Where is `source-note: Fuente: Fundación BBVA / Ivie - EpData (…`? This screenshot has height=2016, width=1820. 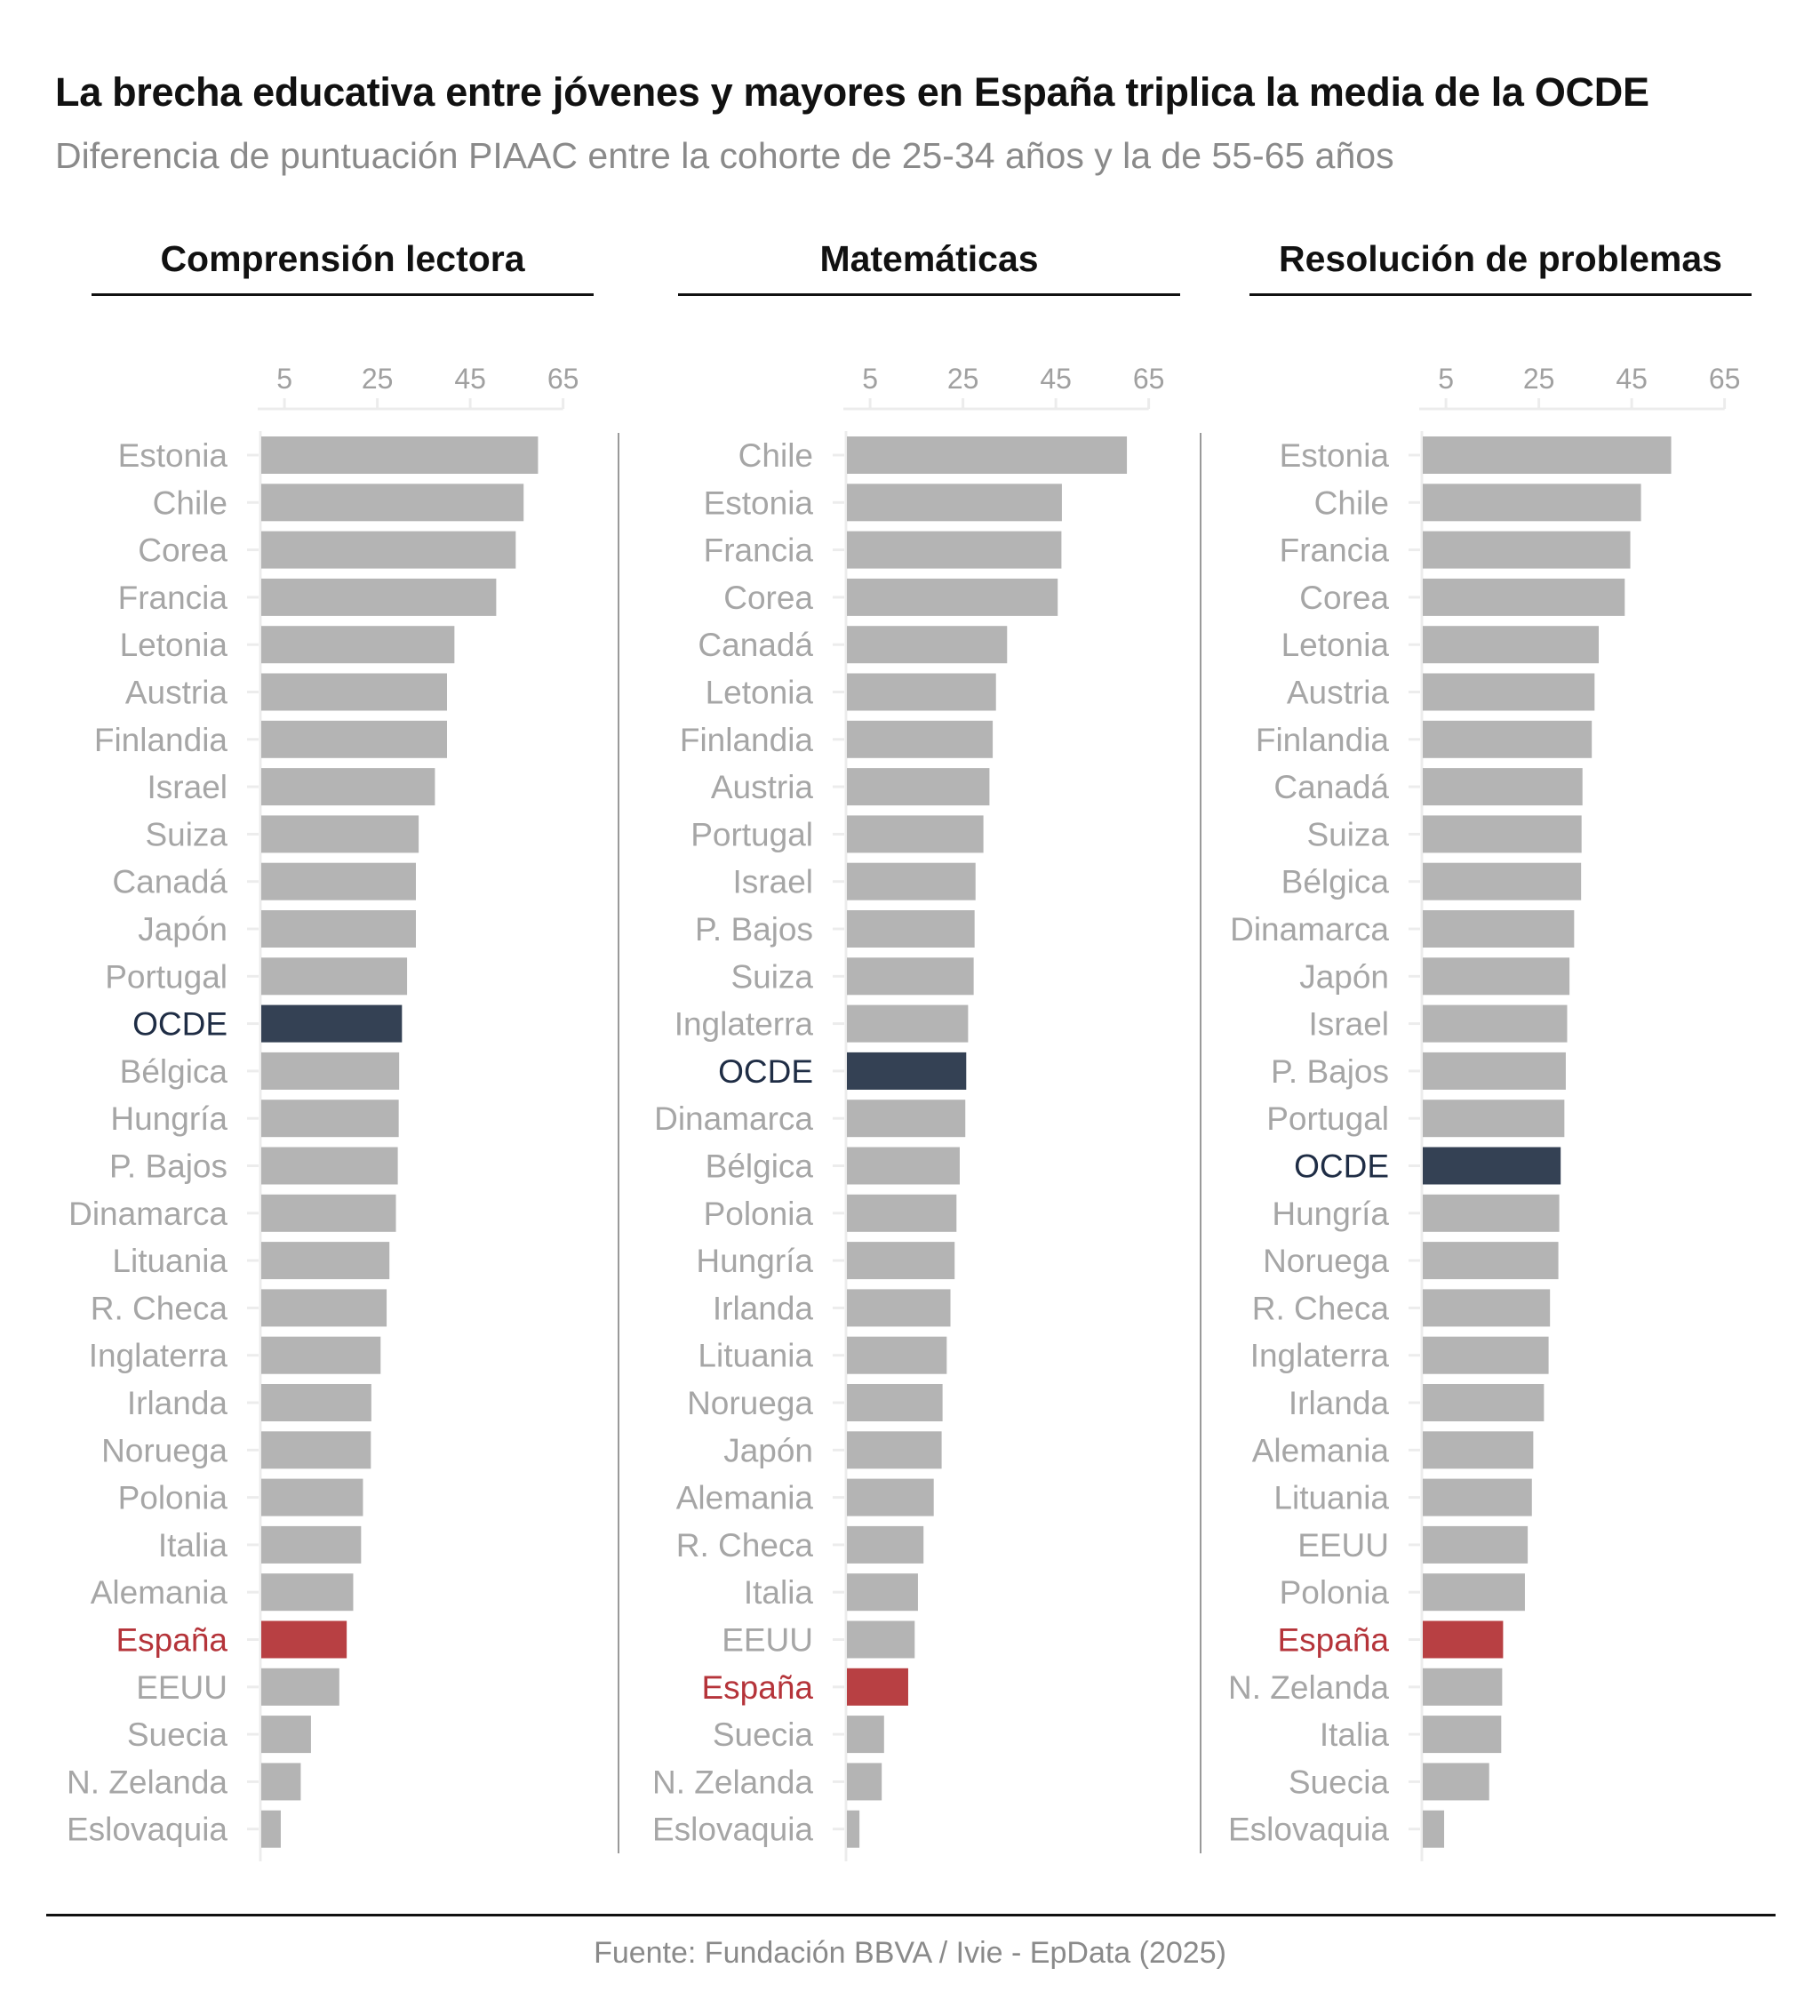
source-note: Fuente: Fundación BBVA / Ivie - EpData (… is located at coordinates (910, 1953).